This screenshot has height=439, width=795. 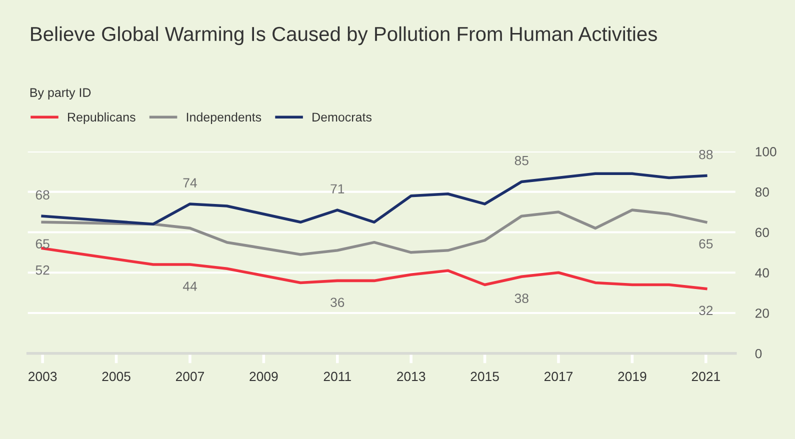 What do you see at coordinates (43, 270) in the screenshot?
I see `data-label: 52` at bounding box center [43, 270].